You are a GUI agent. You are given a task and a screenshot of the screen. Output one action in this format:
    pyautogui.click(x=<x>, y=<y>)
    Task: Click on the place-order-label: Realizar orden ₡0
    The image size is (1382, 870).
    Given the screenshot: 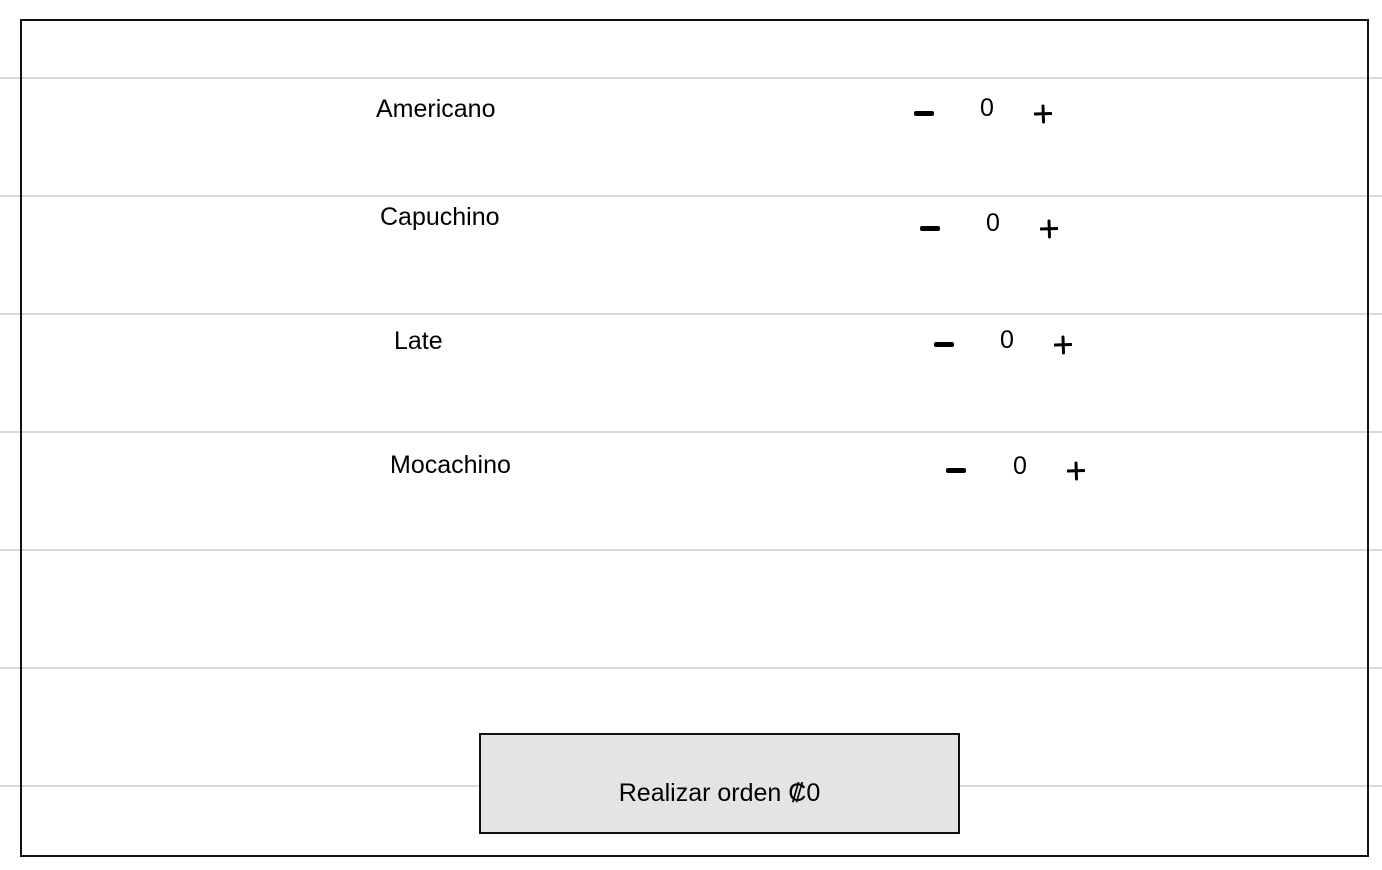 What is the action you would take?
    pyautogui.click(x=719, y=793)
    